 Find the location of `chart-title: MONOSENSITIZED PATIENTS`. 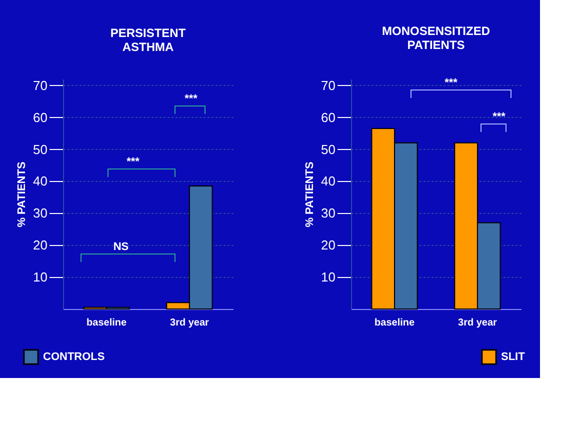

chart-title: MONOSENSITIZED PATIENTS is located at coordinates (436, 38).